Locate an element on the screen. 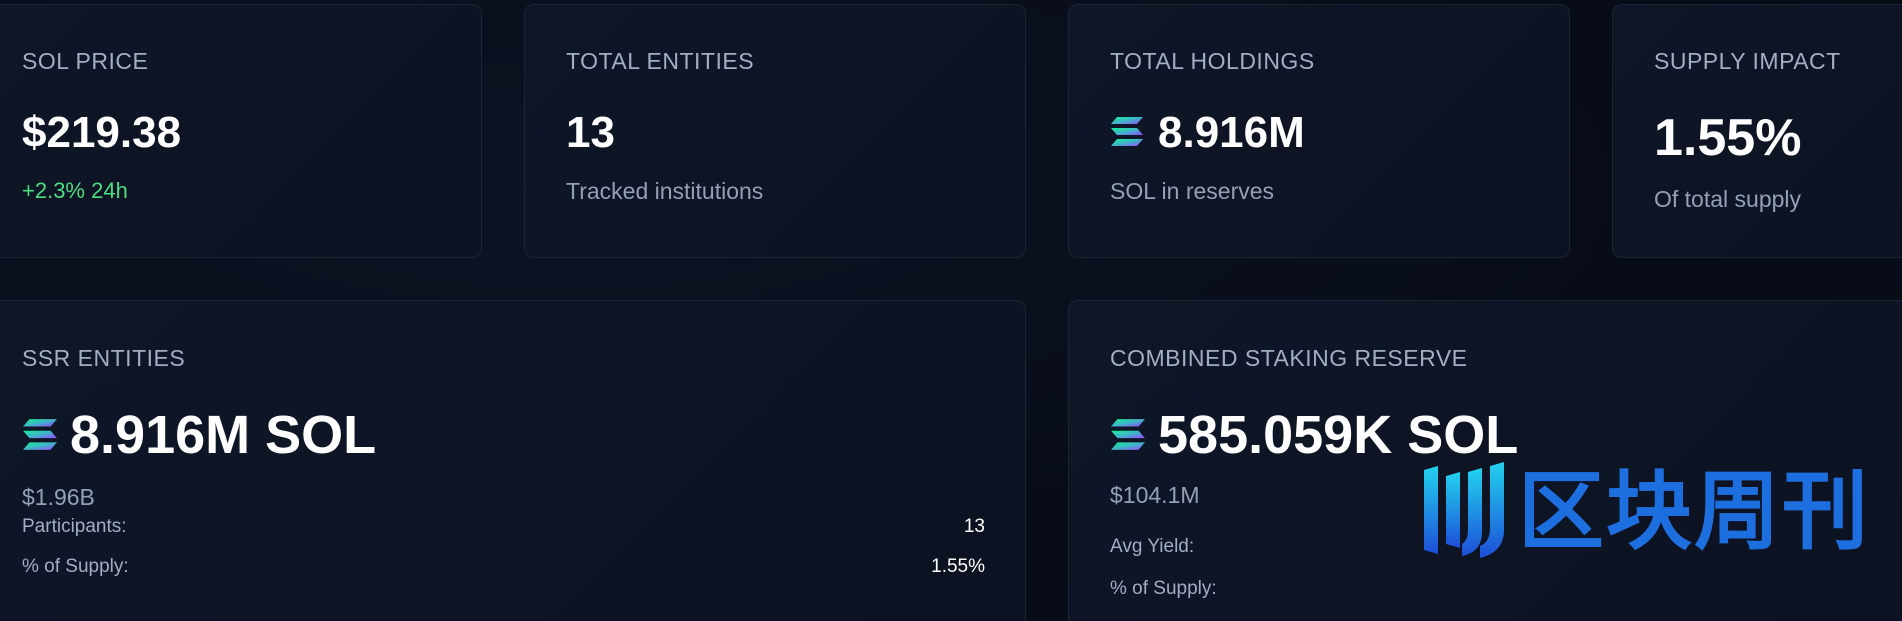 The height and width of the screenshot is (621, 1902). total-holdings-card is located at coordinates (1319, 131).